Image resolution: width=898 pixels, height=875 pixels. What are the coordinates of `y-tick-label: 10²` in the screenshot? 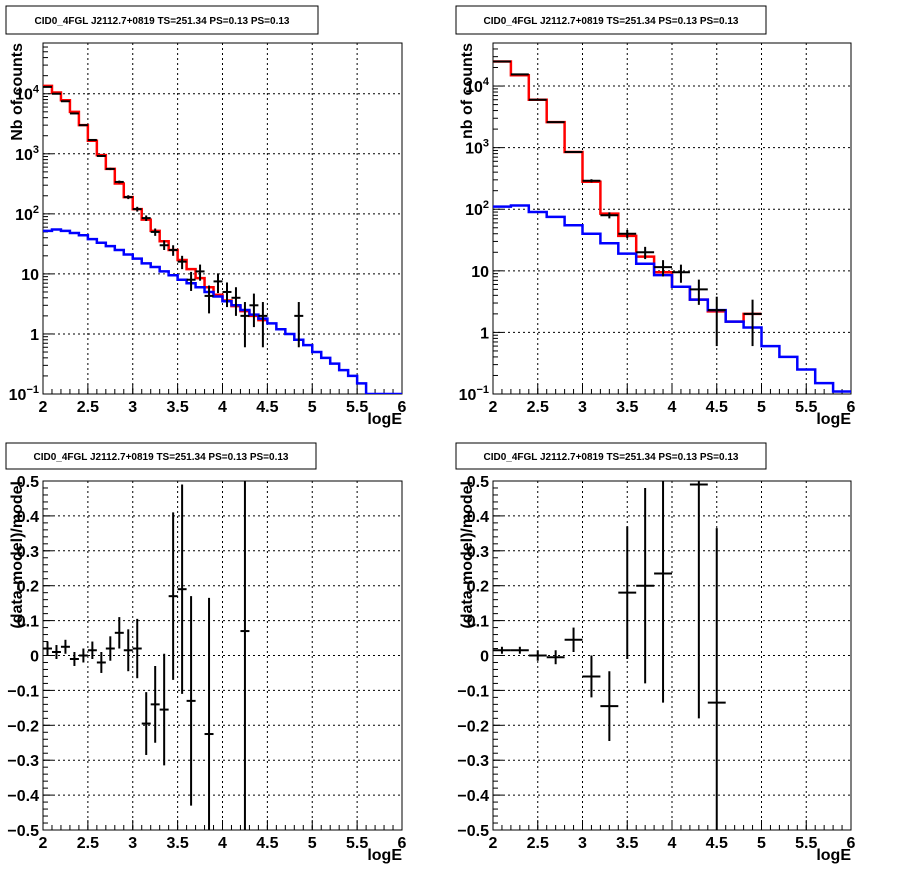 It's located at (477, 209).